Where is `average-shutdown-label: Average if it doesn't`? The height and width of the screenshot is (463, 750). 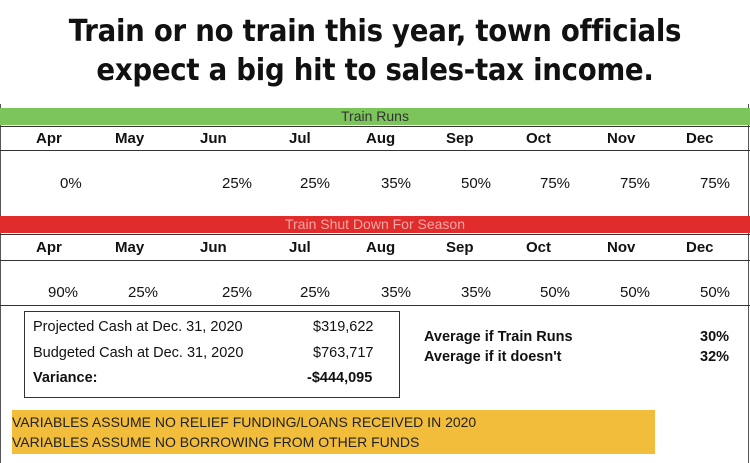
average-shutdown-label: Average if it doesn't is located at coordinates (493, 357).